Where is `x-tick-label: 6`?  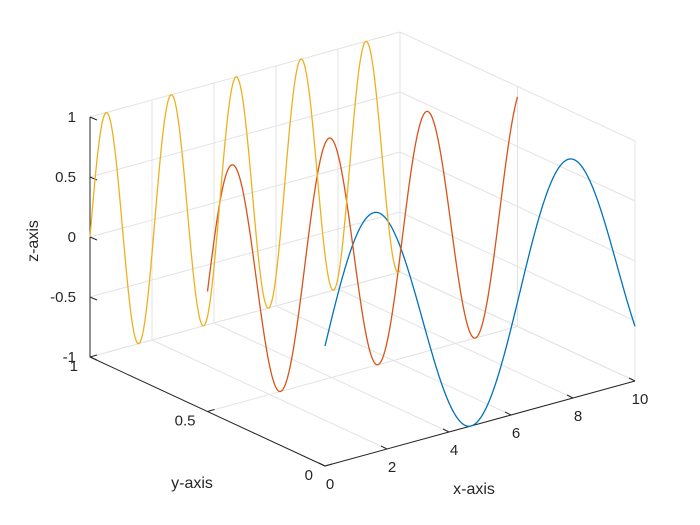
x-tick-label: 6 is located at coordinates (516, 433).